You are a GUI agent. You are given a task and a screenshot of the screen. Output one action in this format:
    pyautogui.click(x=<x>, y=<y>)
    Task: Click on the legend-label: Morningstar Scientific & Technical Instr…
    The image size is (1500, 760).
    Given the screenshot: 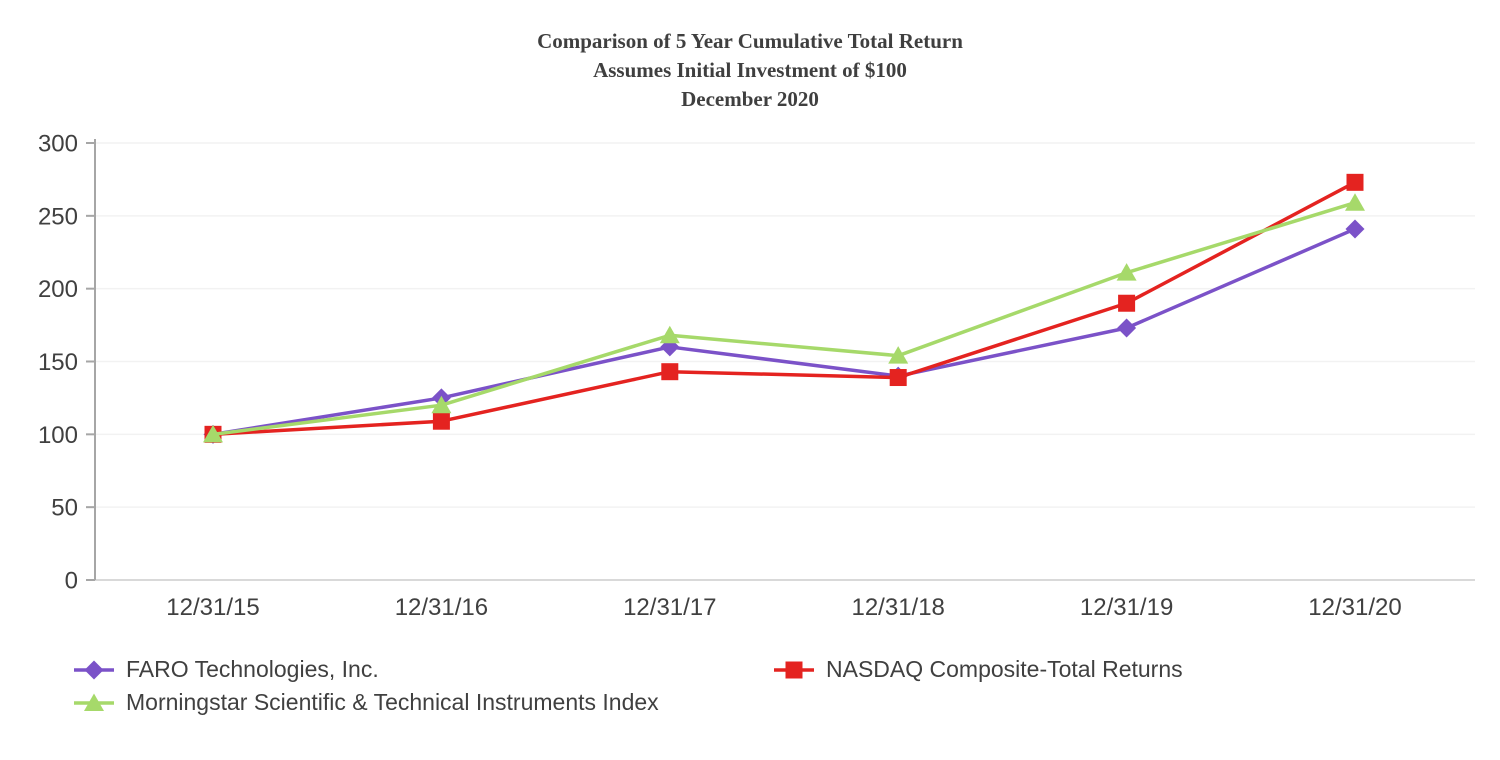 What is the action you would take?
    pyautogui.click(x=392, y=702)
    